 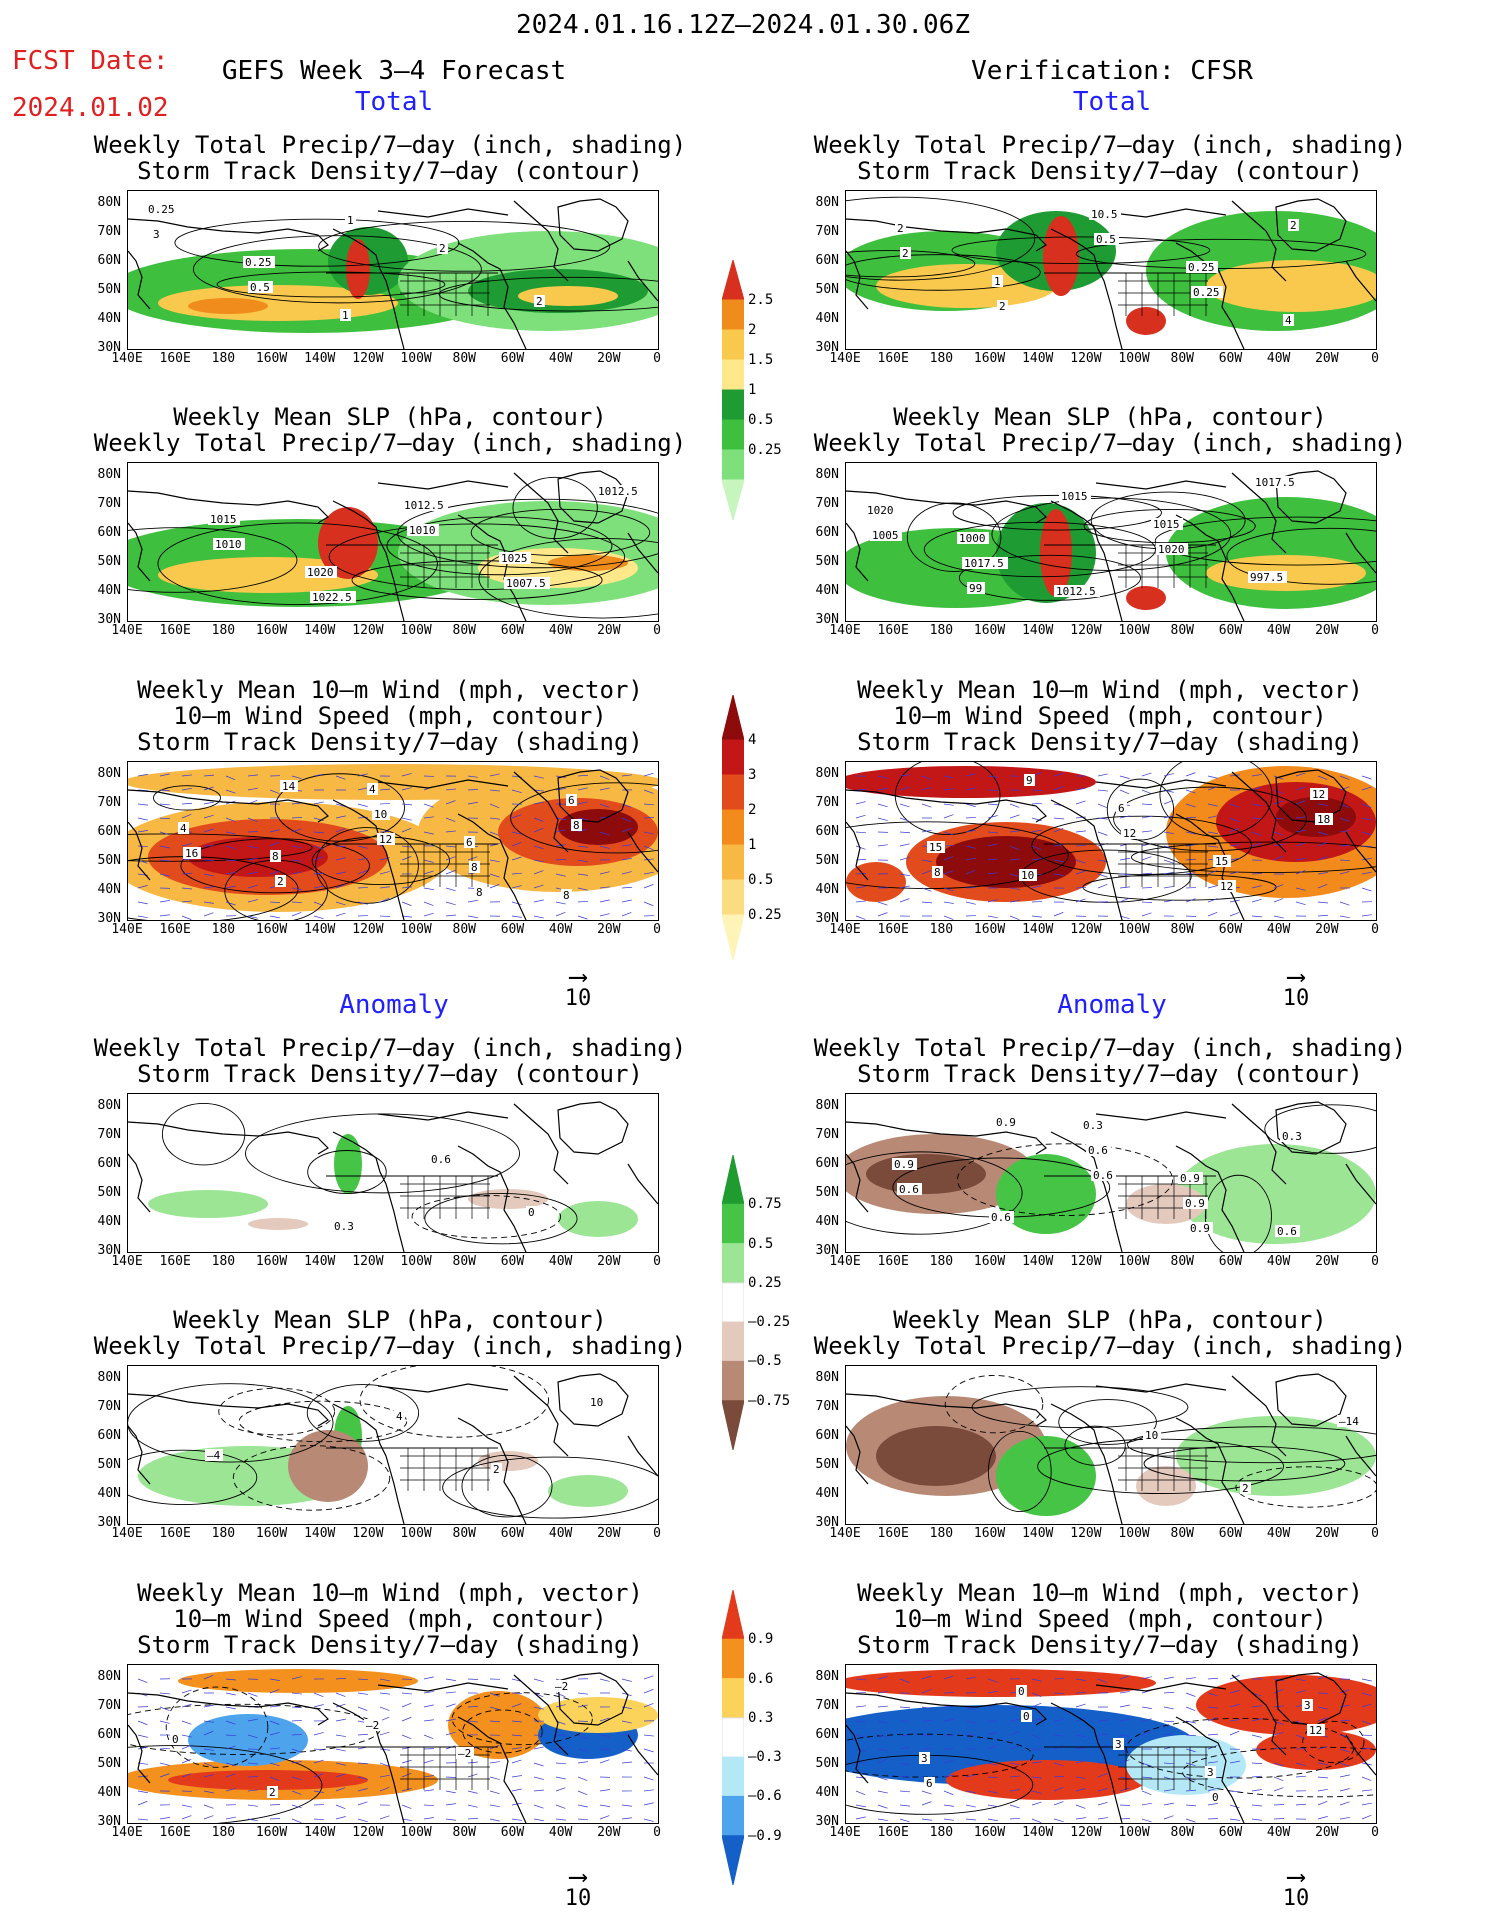 What do you see at coordinates (390, 1593) in the screenshot?
I see `panel-title: Weekly Mean 10—m Wind (mph, vector)` at bounding box center [390, 1593].